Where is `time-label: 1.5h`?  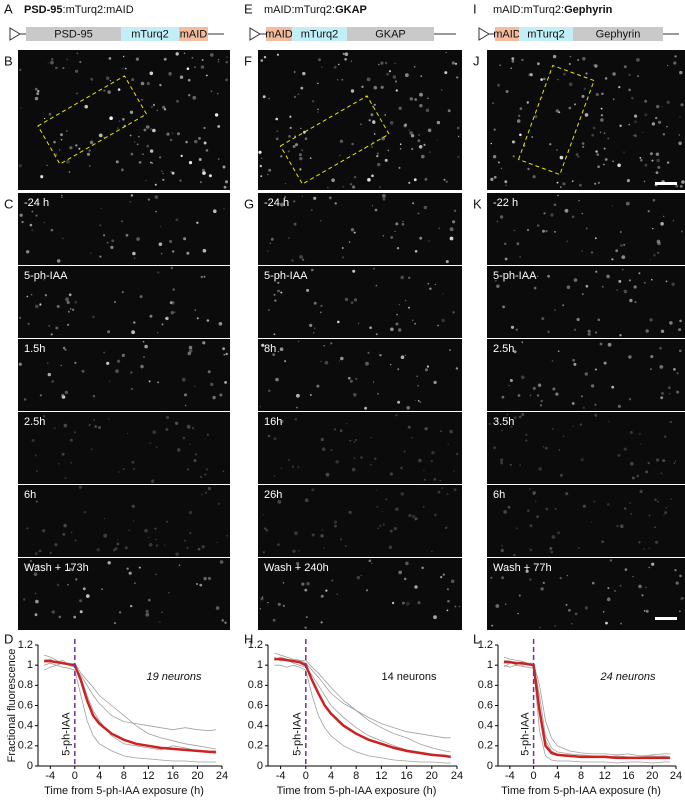 time-label: 1.5h is located at coordinates (34, 349).